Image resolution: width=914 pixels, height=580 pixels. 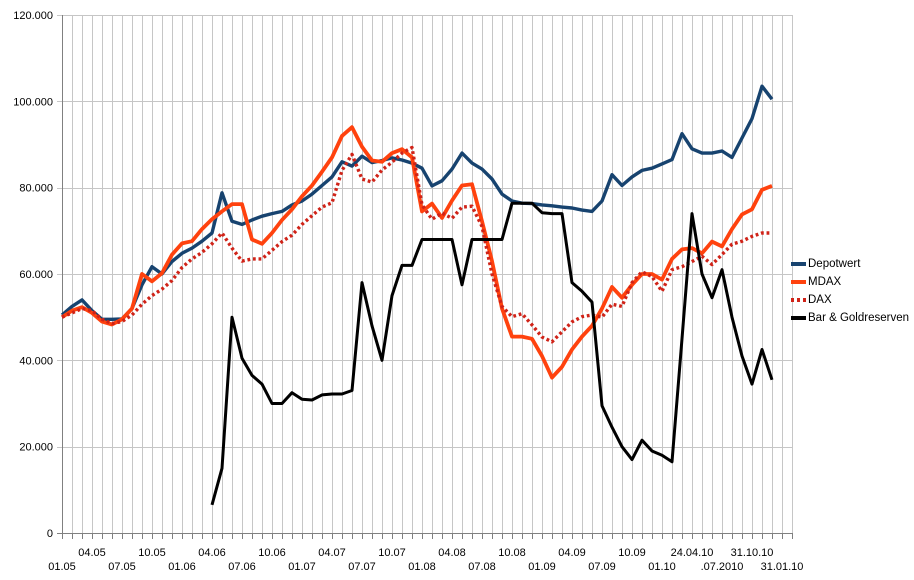 What do you see at coordinates (392, 553) in the screenshot?
I see `svg-text: 10.07` at bounding box center [392, 553].